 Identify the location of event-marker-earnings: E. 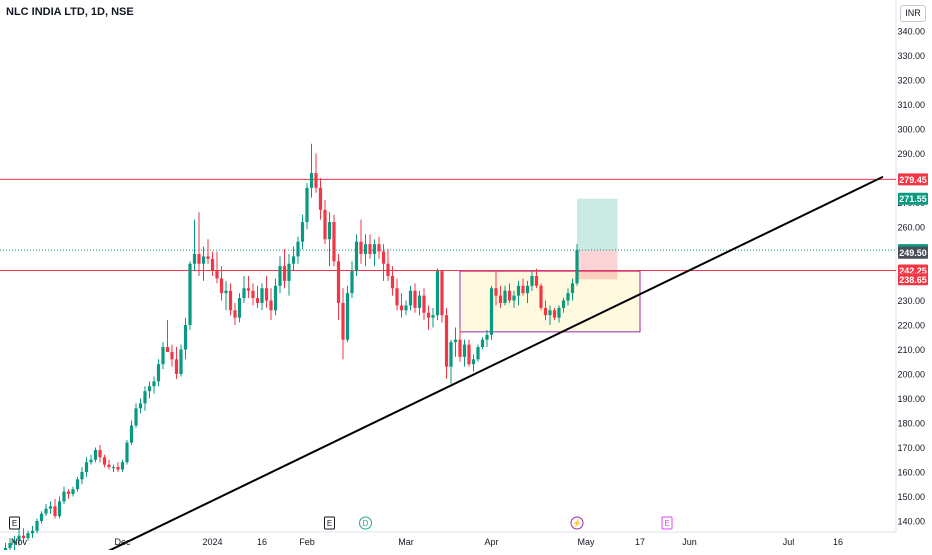
(329, 523).